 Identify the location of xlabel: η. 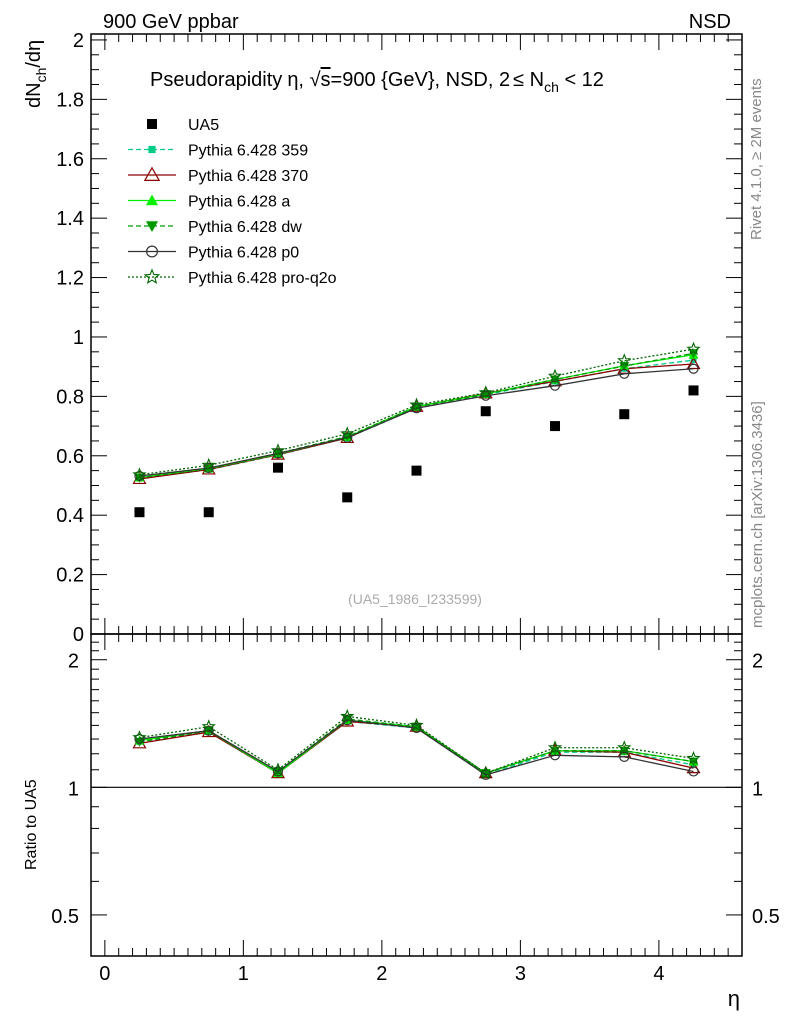
(734, 998).